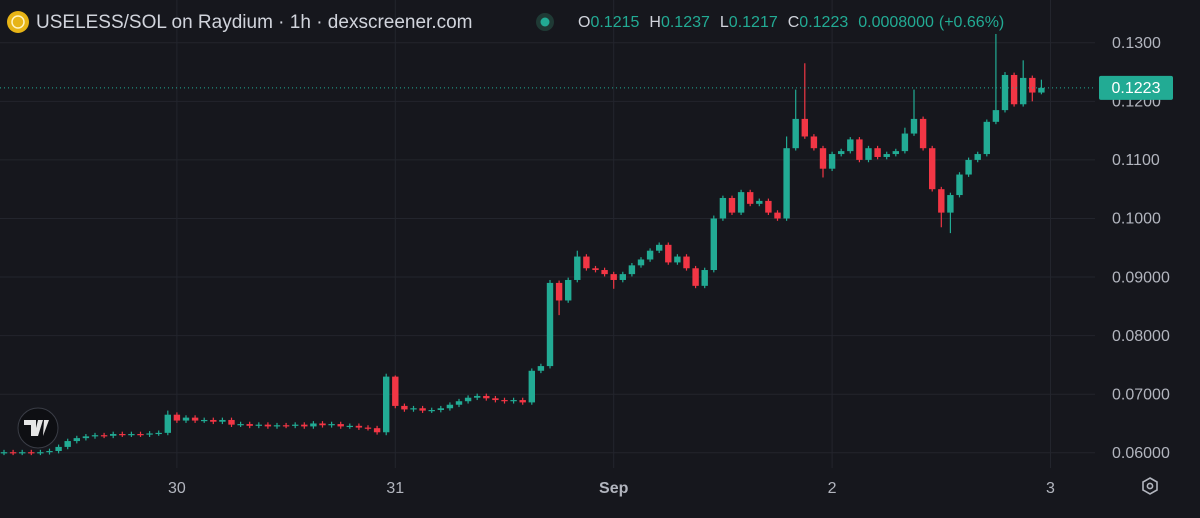  I want to click on y-tick-label: 0.07000, so click(1141, 394).